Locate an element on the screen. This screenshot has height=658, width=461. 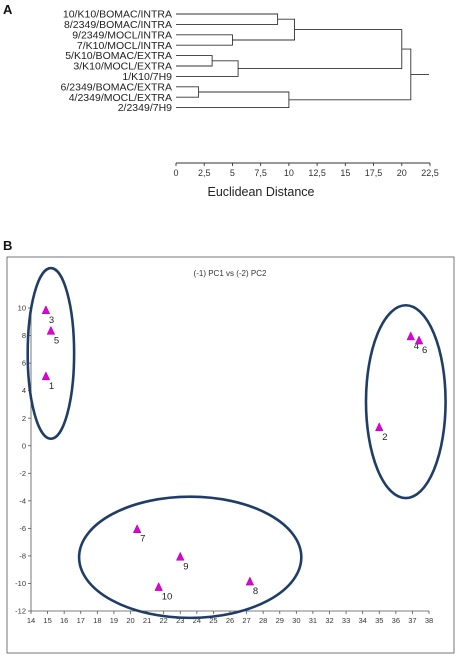
scatter-point-label: 7 is located at coordinates (142, 539).